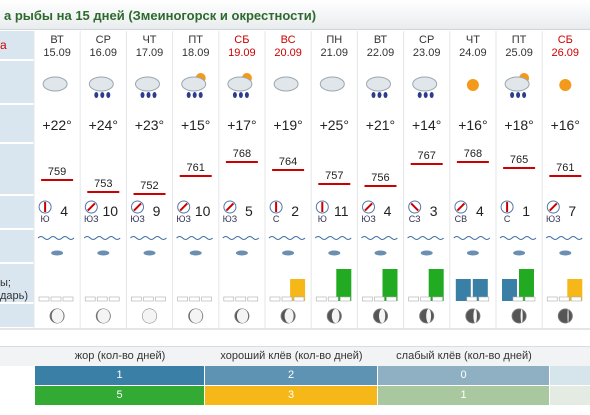 This screenshot has width=590, height=415. What do you see at coordinates (110, 211) in the screenshot?
I see `wind-speed: 10` at bounding box center [110, 211].